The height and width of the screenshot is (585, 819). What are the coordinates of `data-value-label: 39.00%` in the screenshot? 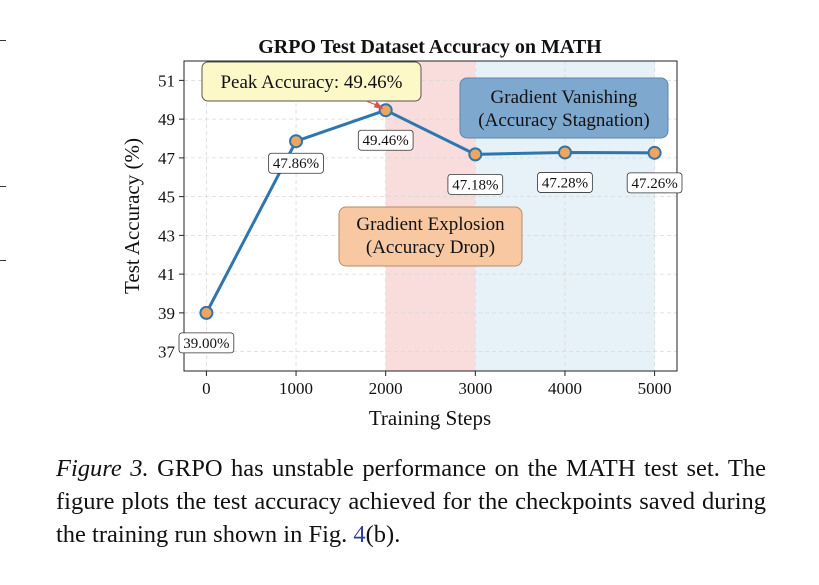 It's located at (206, 343).